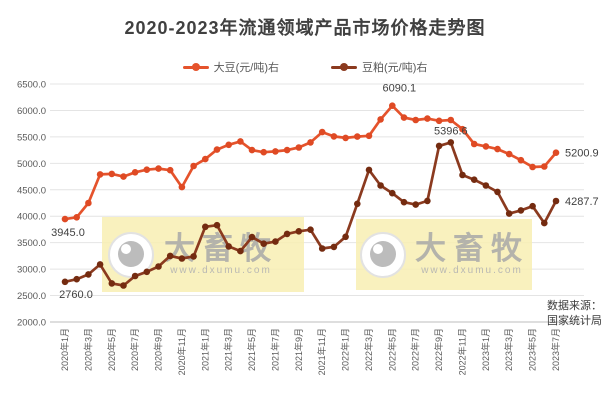 The width and height of the screenshot is (610, 404). I want to click on x-tick-label: 2020年9月, so click(158, 349).